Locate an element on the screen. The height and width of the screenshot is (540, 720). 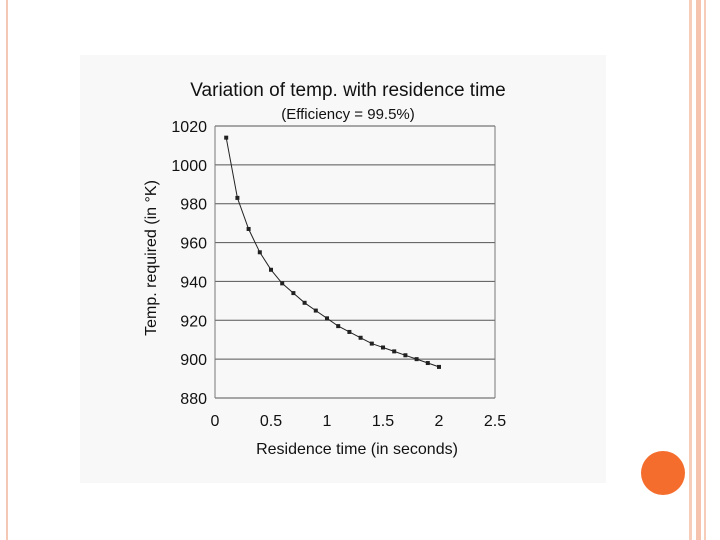
y-tick-label: 1000 is located at coordinates (189, 166).